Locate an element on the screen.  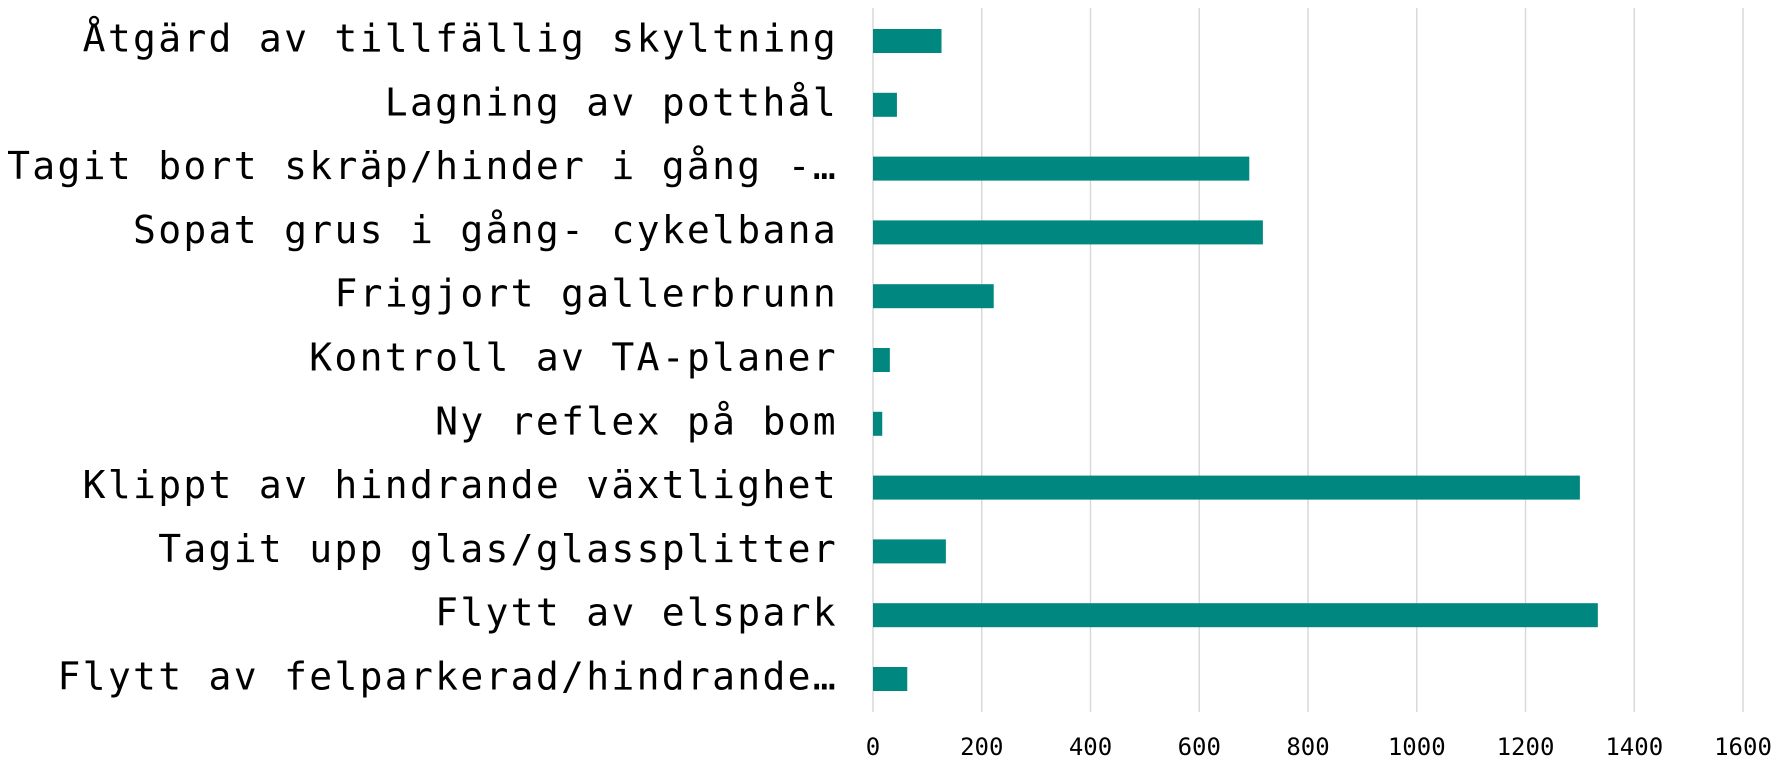
x-tick-label: 400 is located at coordinates (1090, 747).